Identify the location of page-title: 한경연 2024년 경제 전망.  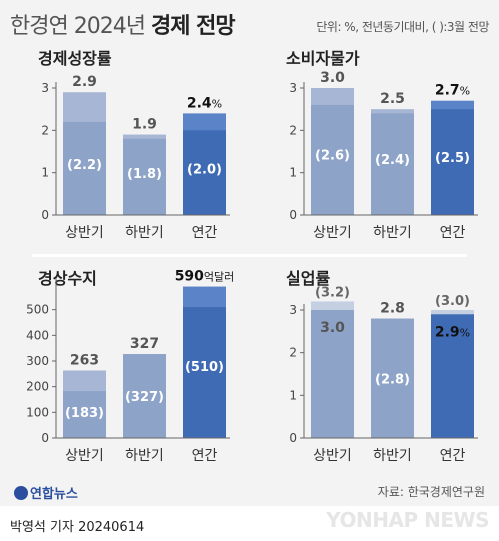
(123, 24).